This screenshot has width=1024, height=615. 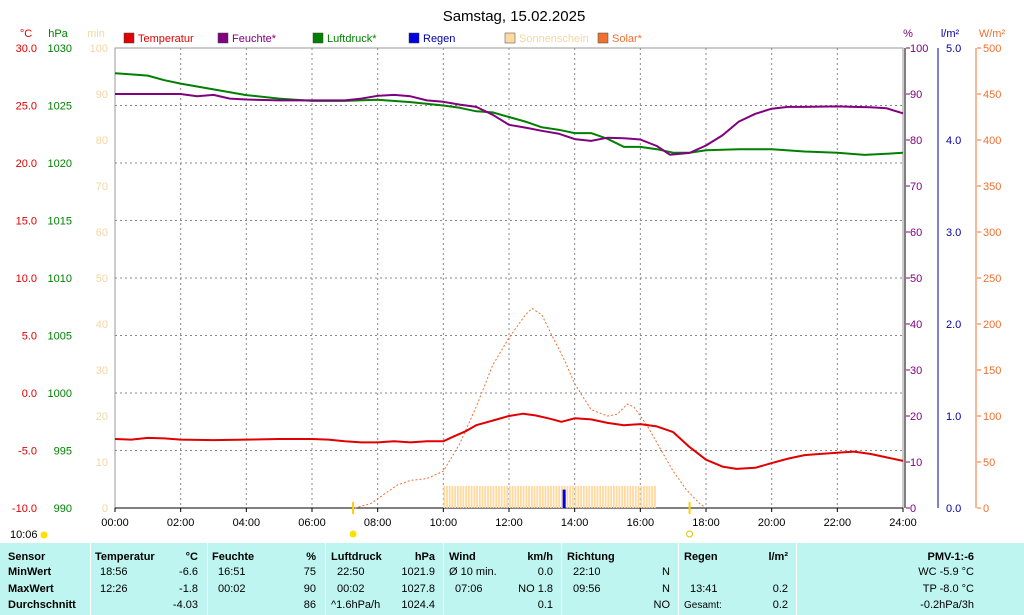 I want to click on rain-bar, so click(x=564, y=498).